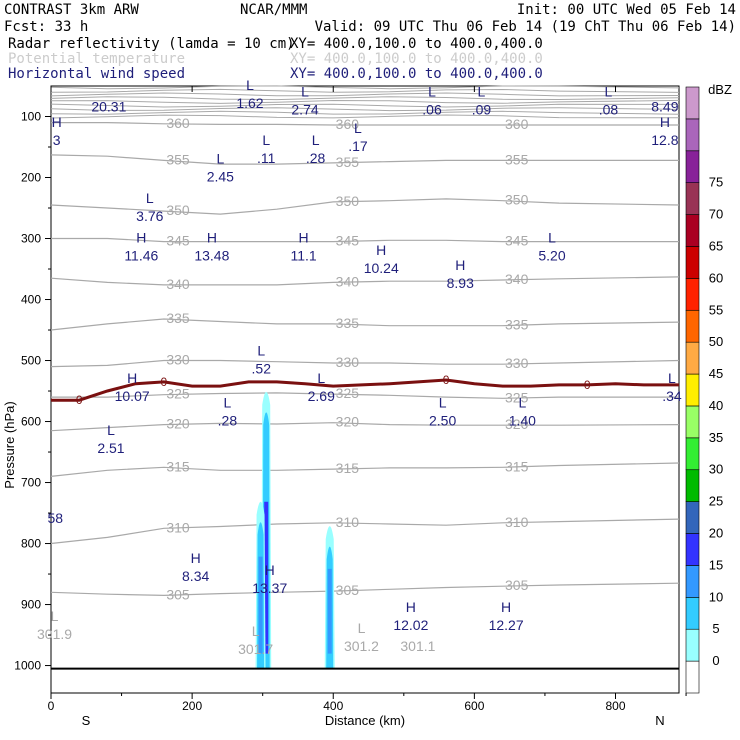 The image size is (740, 740). What do you see at coordinates (96, 74) in the screenshot?
I see `field-3-name: Horizontal wind speed` at bounding box center [96, 74].